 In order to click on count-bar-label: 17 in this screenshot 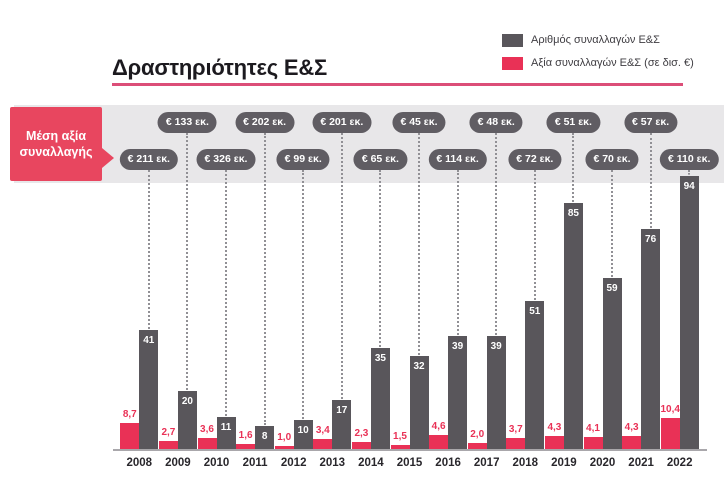, I will do `click(342, 410)`.